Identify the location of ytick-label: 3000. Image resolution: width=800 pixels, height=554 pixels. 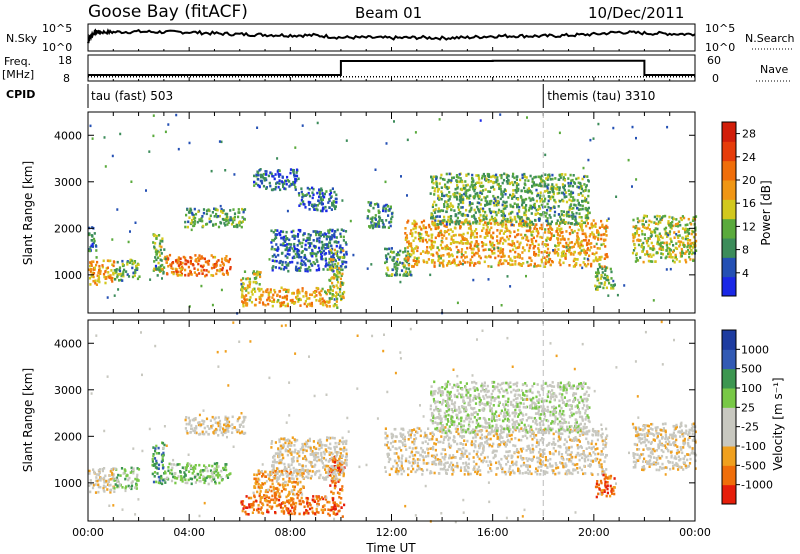
(68, 182).